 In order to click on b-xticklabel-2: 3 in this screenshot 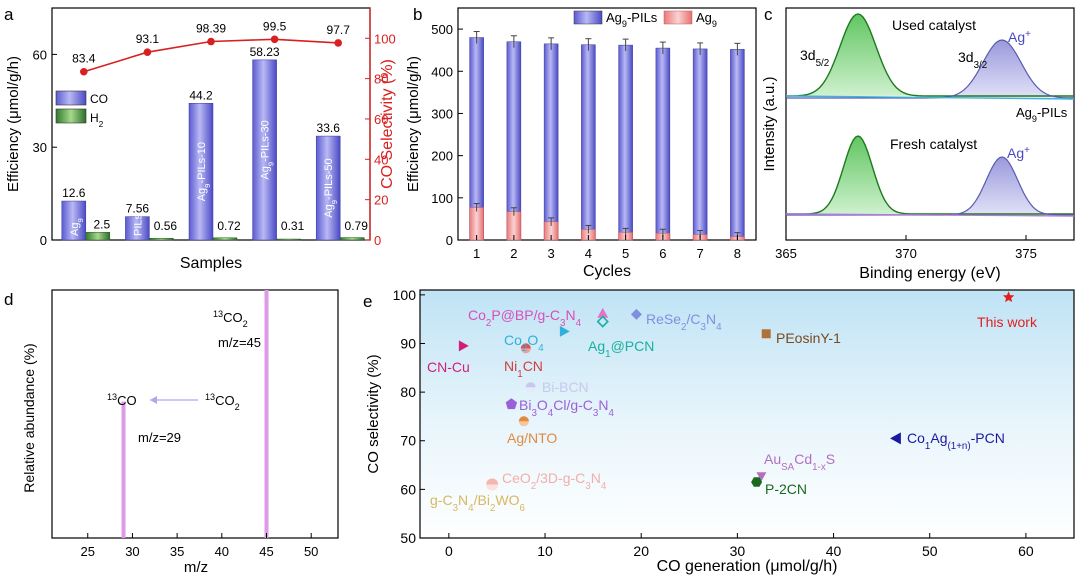, I will do `click(551, 253)`.